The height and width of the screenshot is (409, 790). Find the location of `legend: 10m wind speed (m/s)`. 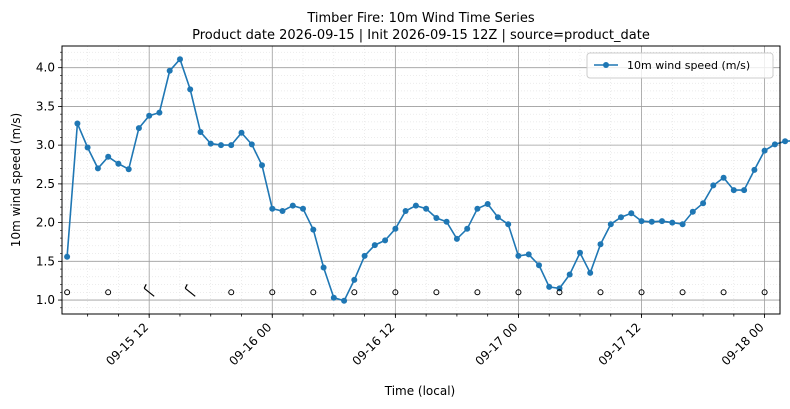

legend: 10m wind speed (m/s) is located at coordinates (680, 65).